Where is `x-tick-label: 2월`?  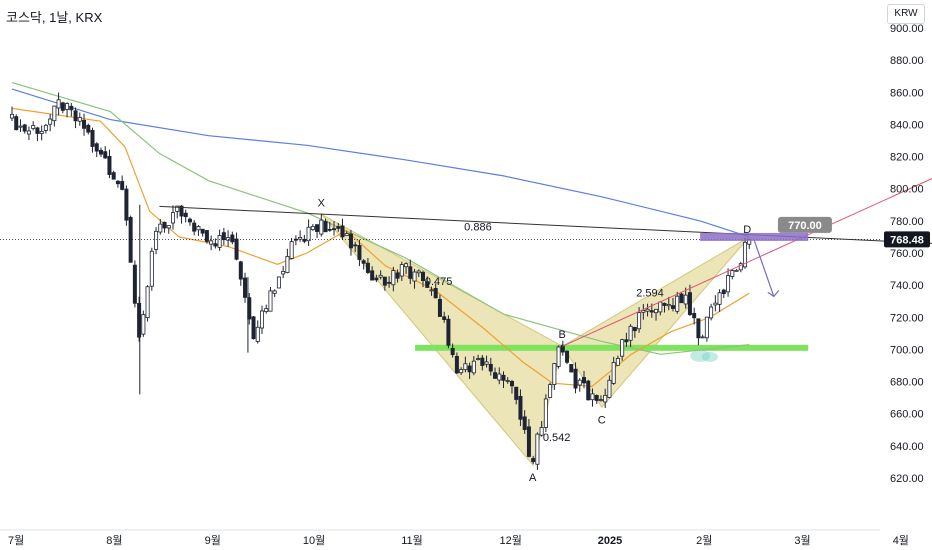
x-tick-label: 2월 is located at coordinates (704, 540).